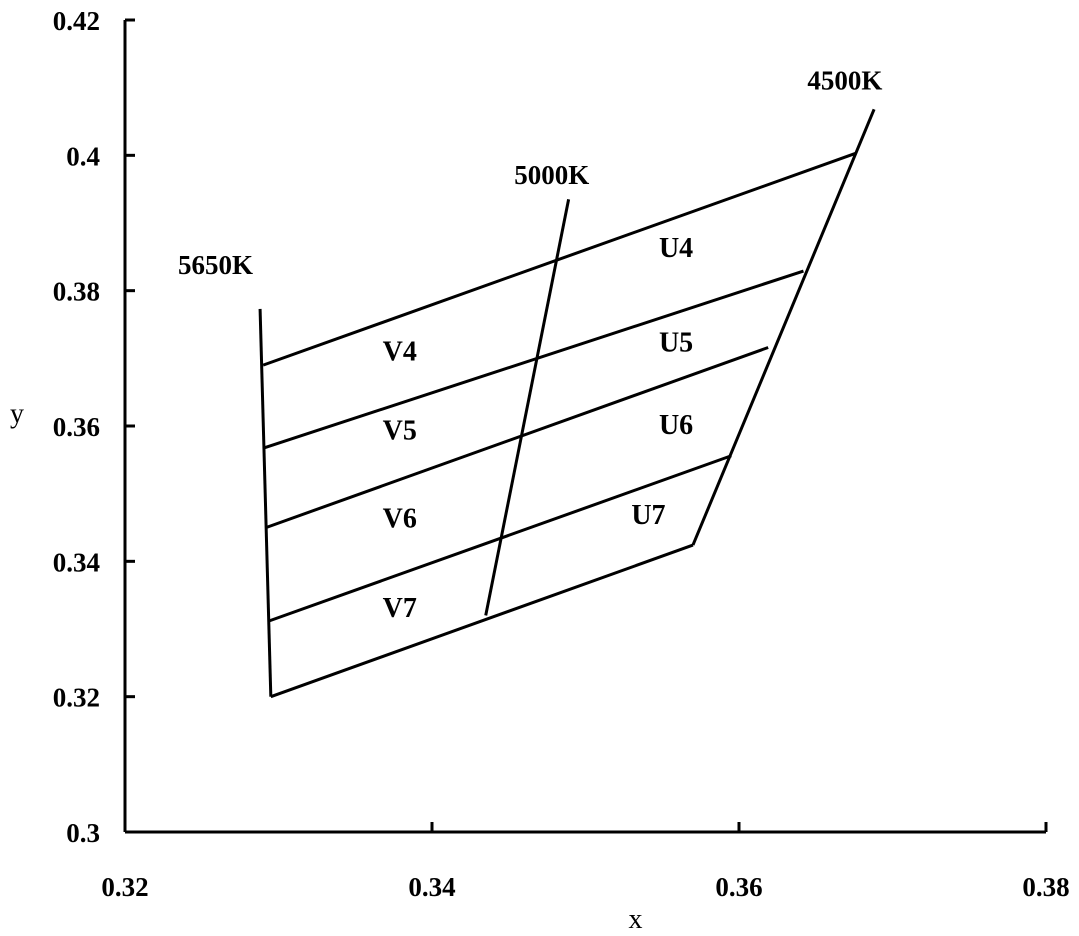  I want to click on y-axis-title: y, so click(17, 414).